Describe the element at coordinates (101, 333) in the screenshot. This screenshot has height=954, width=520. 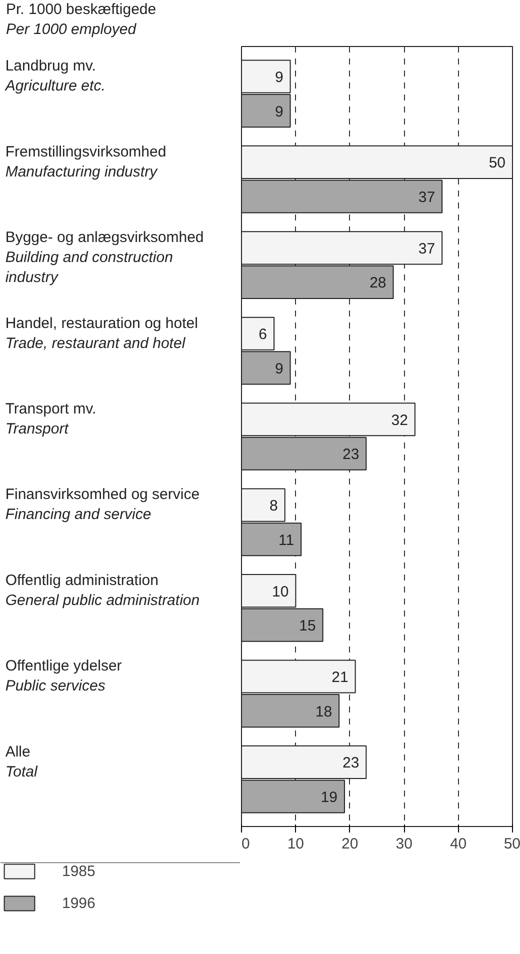
I see `y-tick-label: Handel, restauration og hotel Trade, restaurant and hotel` at that location.